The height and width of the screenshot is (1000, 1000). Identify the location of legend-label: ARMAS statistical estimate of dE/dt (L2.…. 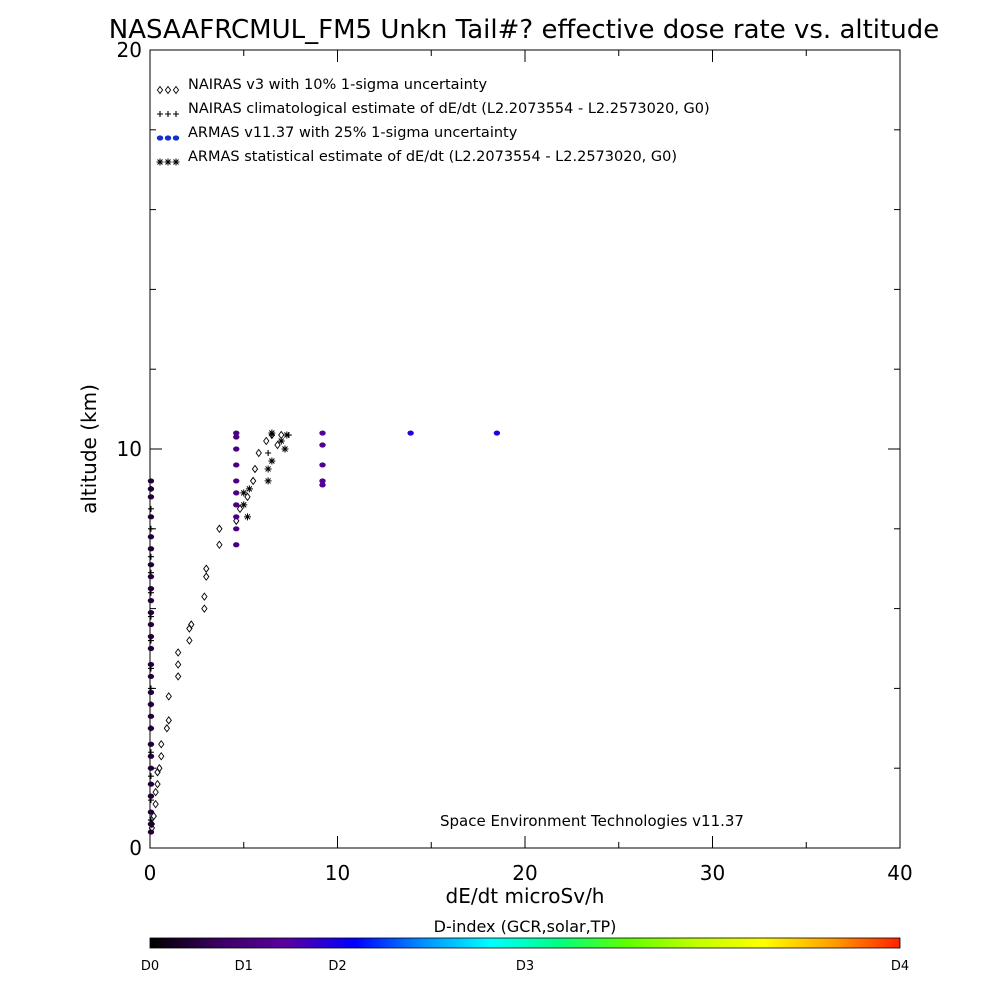
(432, 157).